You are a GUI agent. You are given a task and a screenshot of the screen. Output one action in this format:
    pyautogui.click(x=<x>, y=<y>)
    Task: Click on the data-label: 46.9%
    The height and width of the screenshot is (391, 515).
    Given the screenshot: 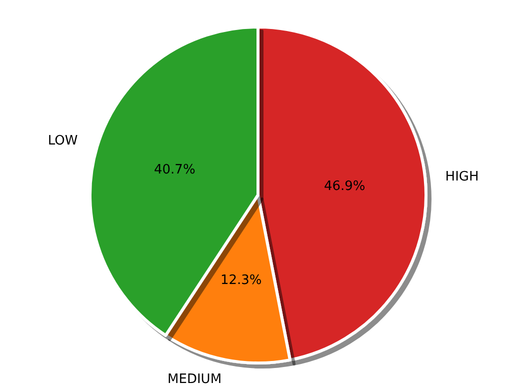 What is the action you would take?
    pyautogui.click(x=345, y=186)
    